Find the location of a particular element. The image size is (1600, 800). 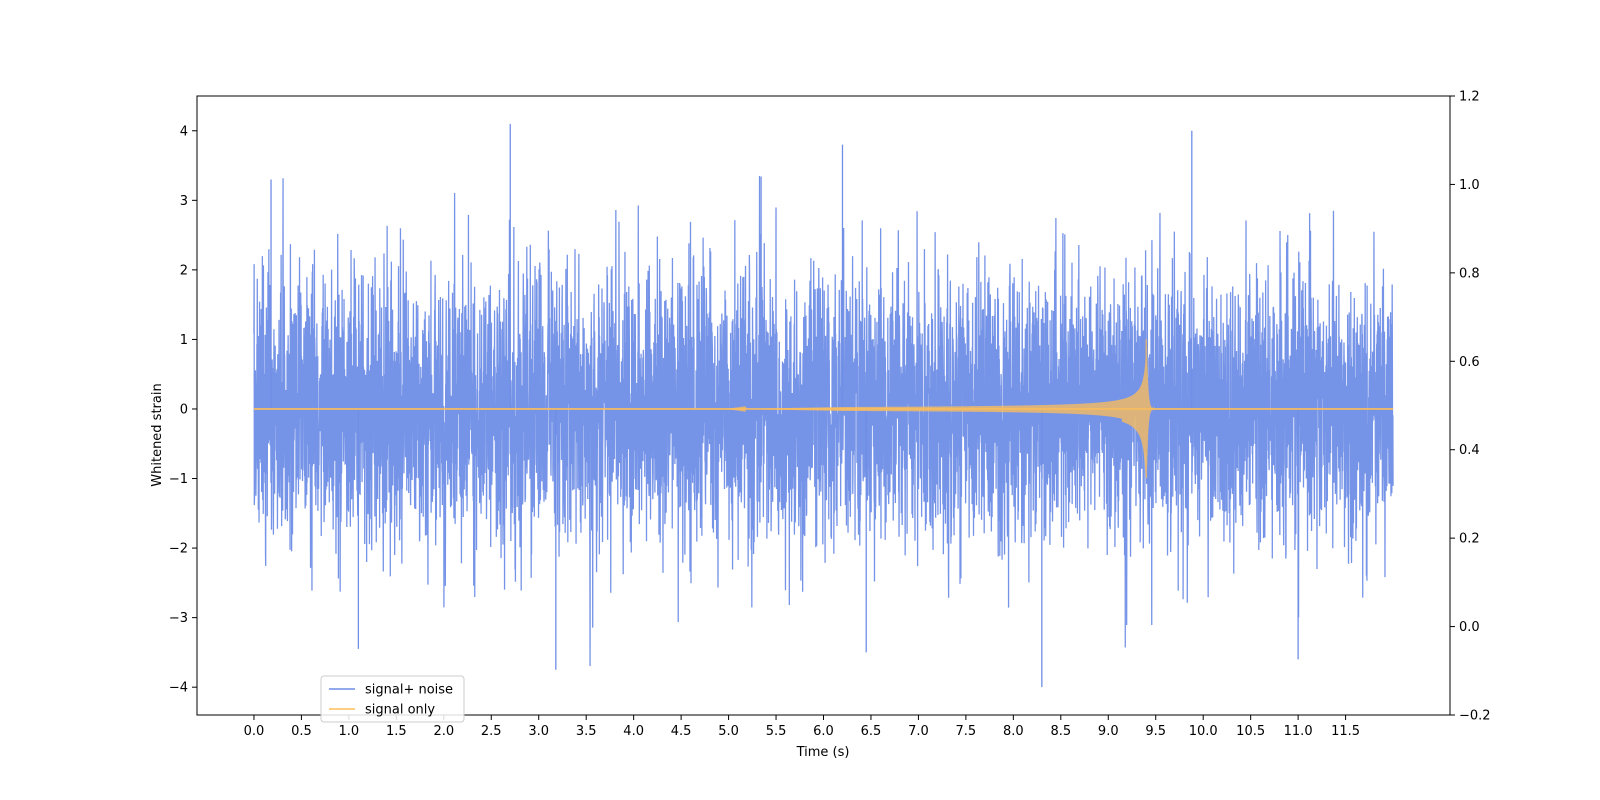

y2-tick-label: 1.0 is located at coordinates (1469, 185).